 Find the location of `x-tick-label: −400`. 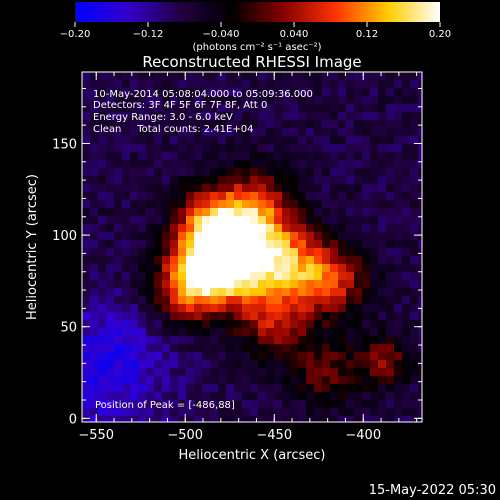

x-tick-label: −400 is located at coordinates (363, 435).